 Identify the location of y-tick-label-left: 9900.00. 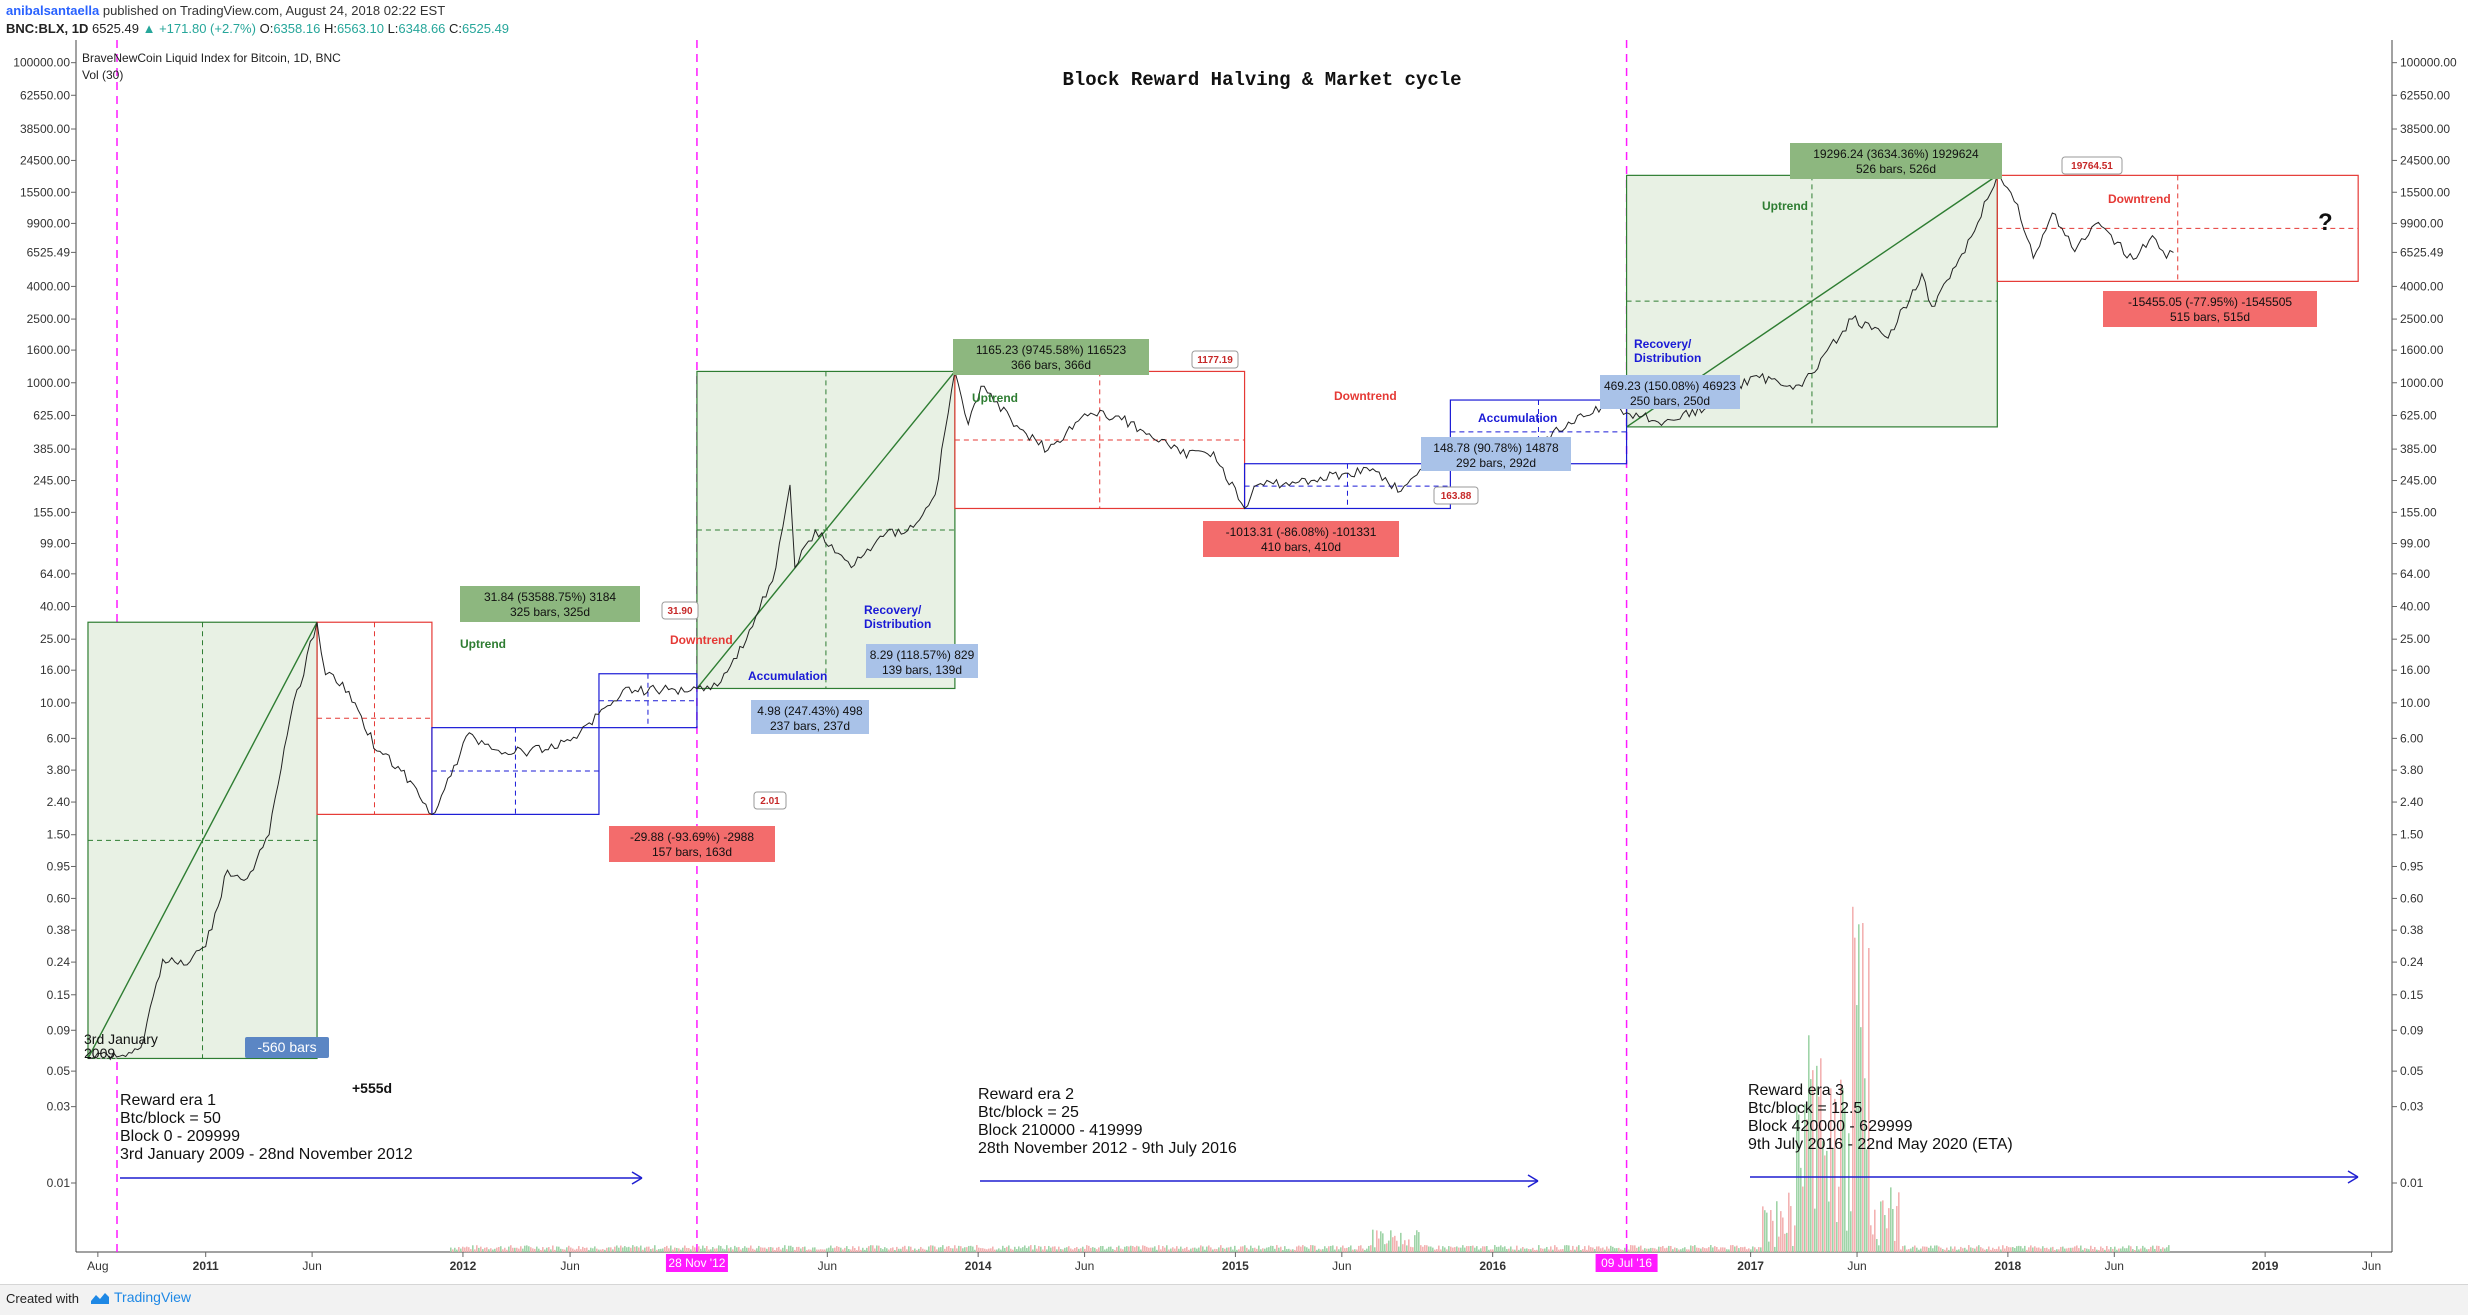
(49, 223).